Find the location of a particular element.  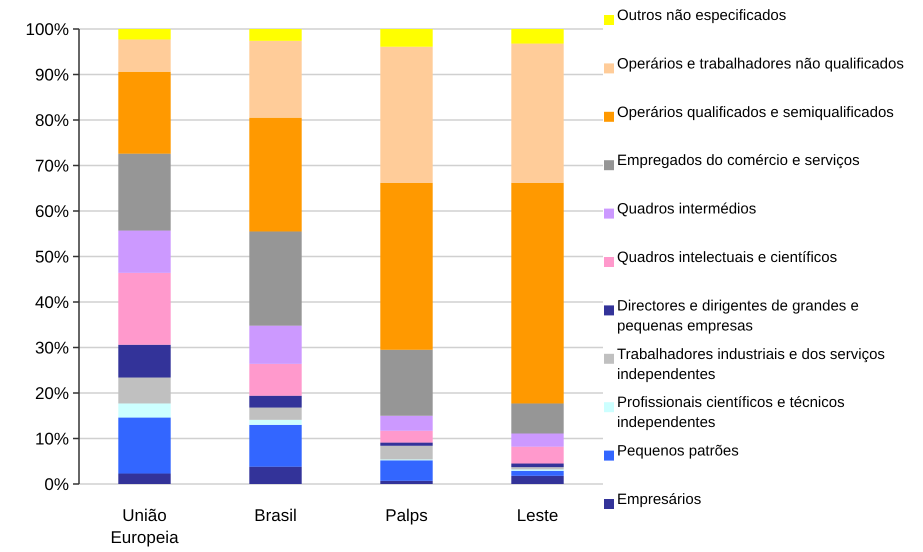

legend-label: Outros não especificados is located at coordinates (701, 15).